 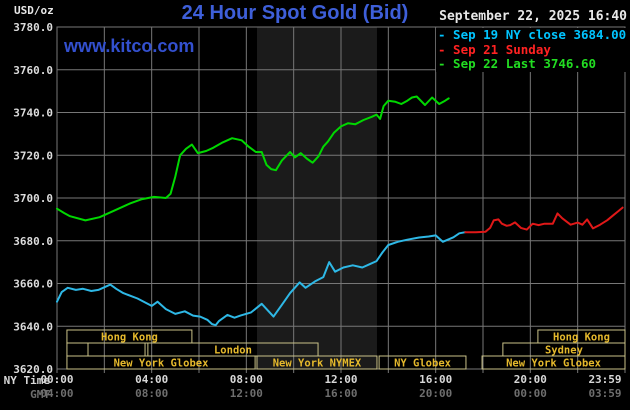 What do you see at coordinates (530, 393) in the screenshot?
I see `x-tick-label-gmt: 00:00` at bounding box center [530, 393].